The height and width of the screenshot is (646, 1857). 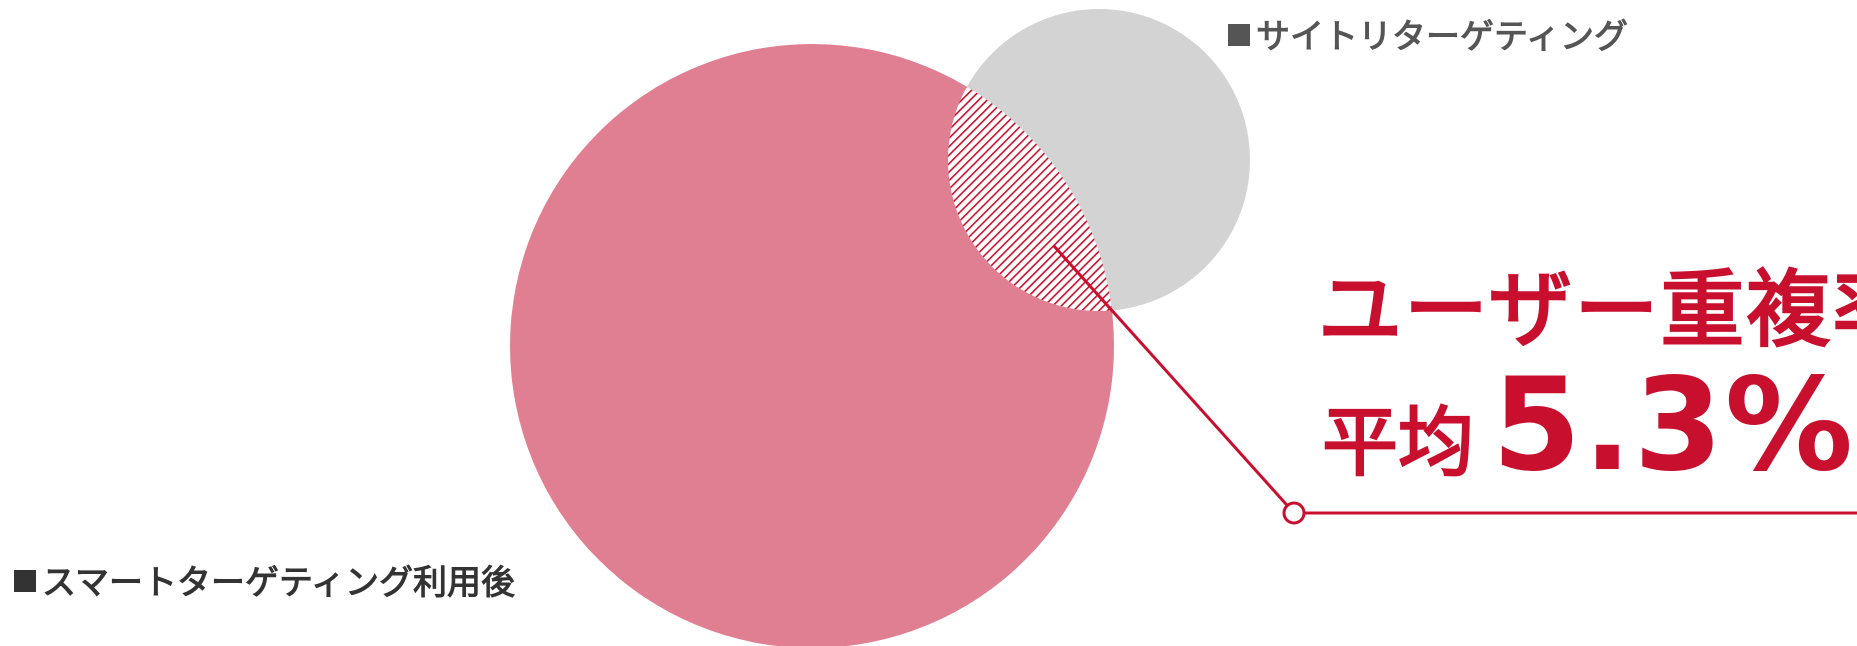 What do you see at coordinates (1398, 442) in the screenshot?
I see `overlap-rate-prefix: 平均` at bounding box center [1398, 442].